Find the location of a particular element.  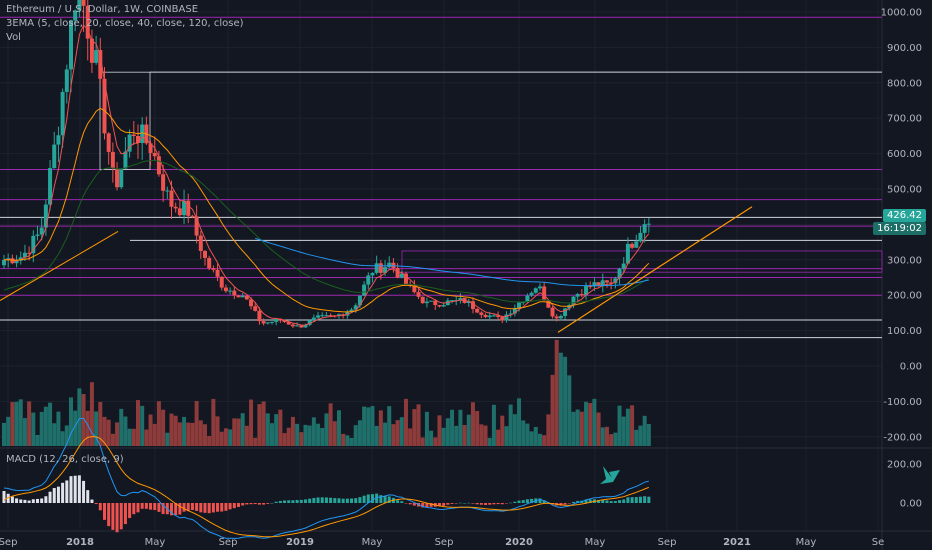

range-box is located at coordinates (125, 120).